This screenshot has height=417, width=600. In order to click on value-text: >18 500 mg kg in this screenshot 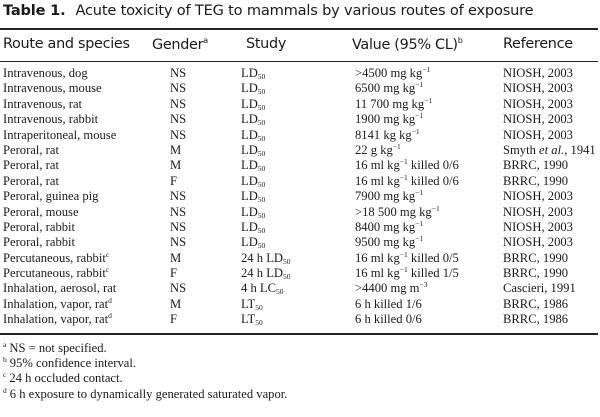, I will do `click(393, 211)`.